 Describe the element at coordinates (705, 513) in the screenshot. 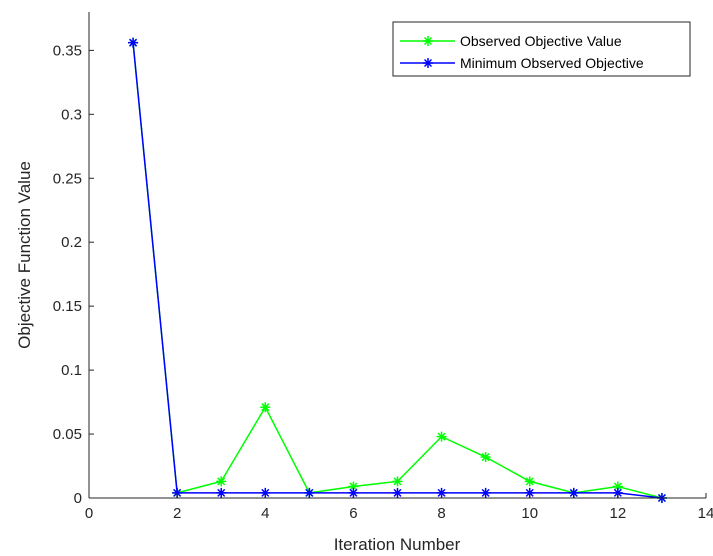

I see `x-tick-label: 14` at that location.